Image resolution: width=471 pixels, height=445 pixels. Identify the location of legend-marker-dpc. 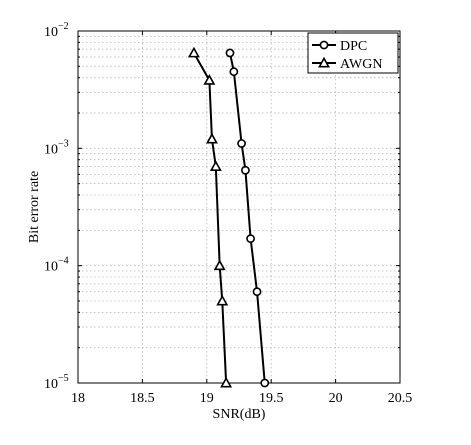
(324, 45).